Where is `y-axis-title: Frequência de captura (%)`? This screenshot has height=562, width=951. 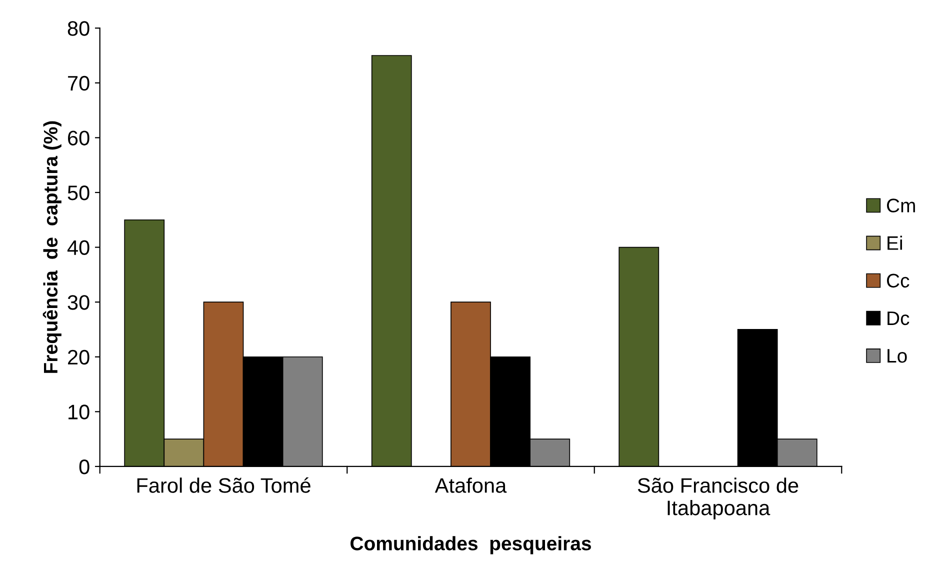 y-axis-title: Frequência de captura (%) is located at coordinates (52, 247).